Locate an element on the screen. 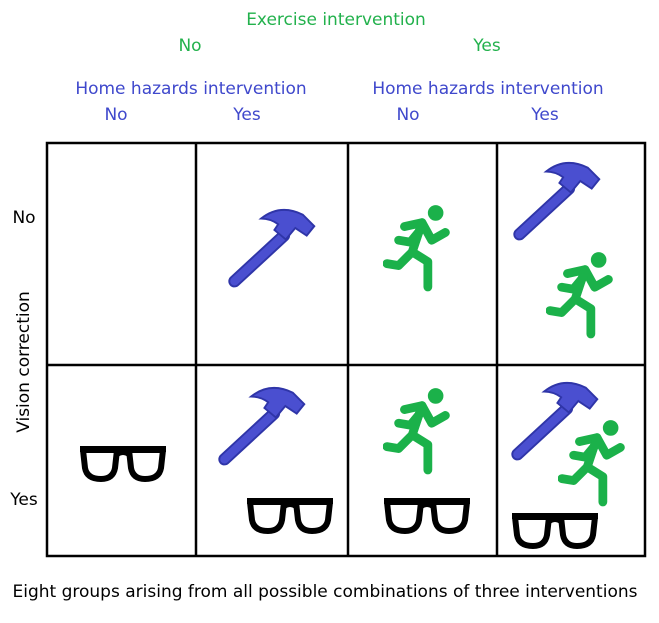  vision-title: Vision correction is located at coordinates (24, 362).